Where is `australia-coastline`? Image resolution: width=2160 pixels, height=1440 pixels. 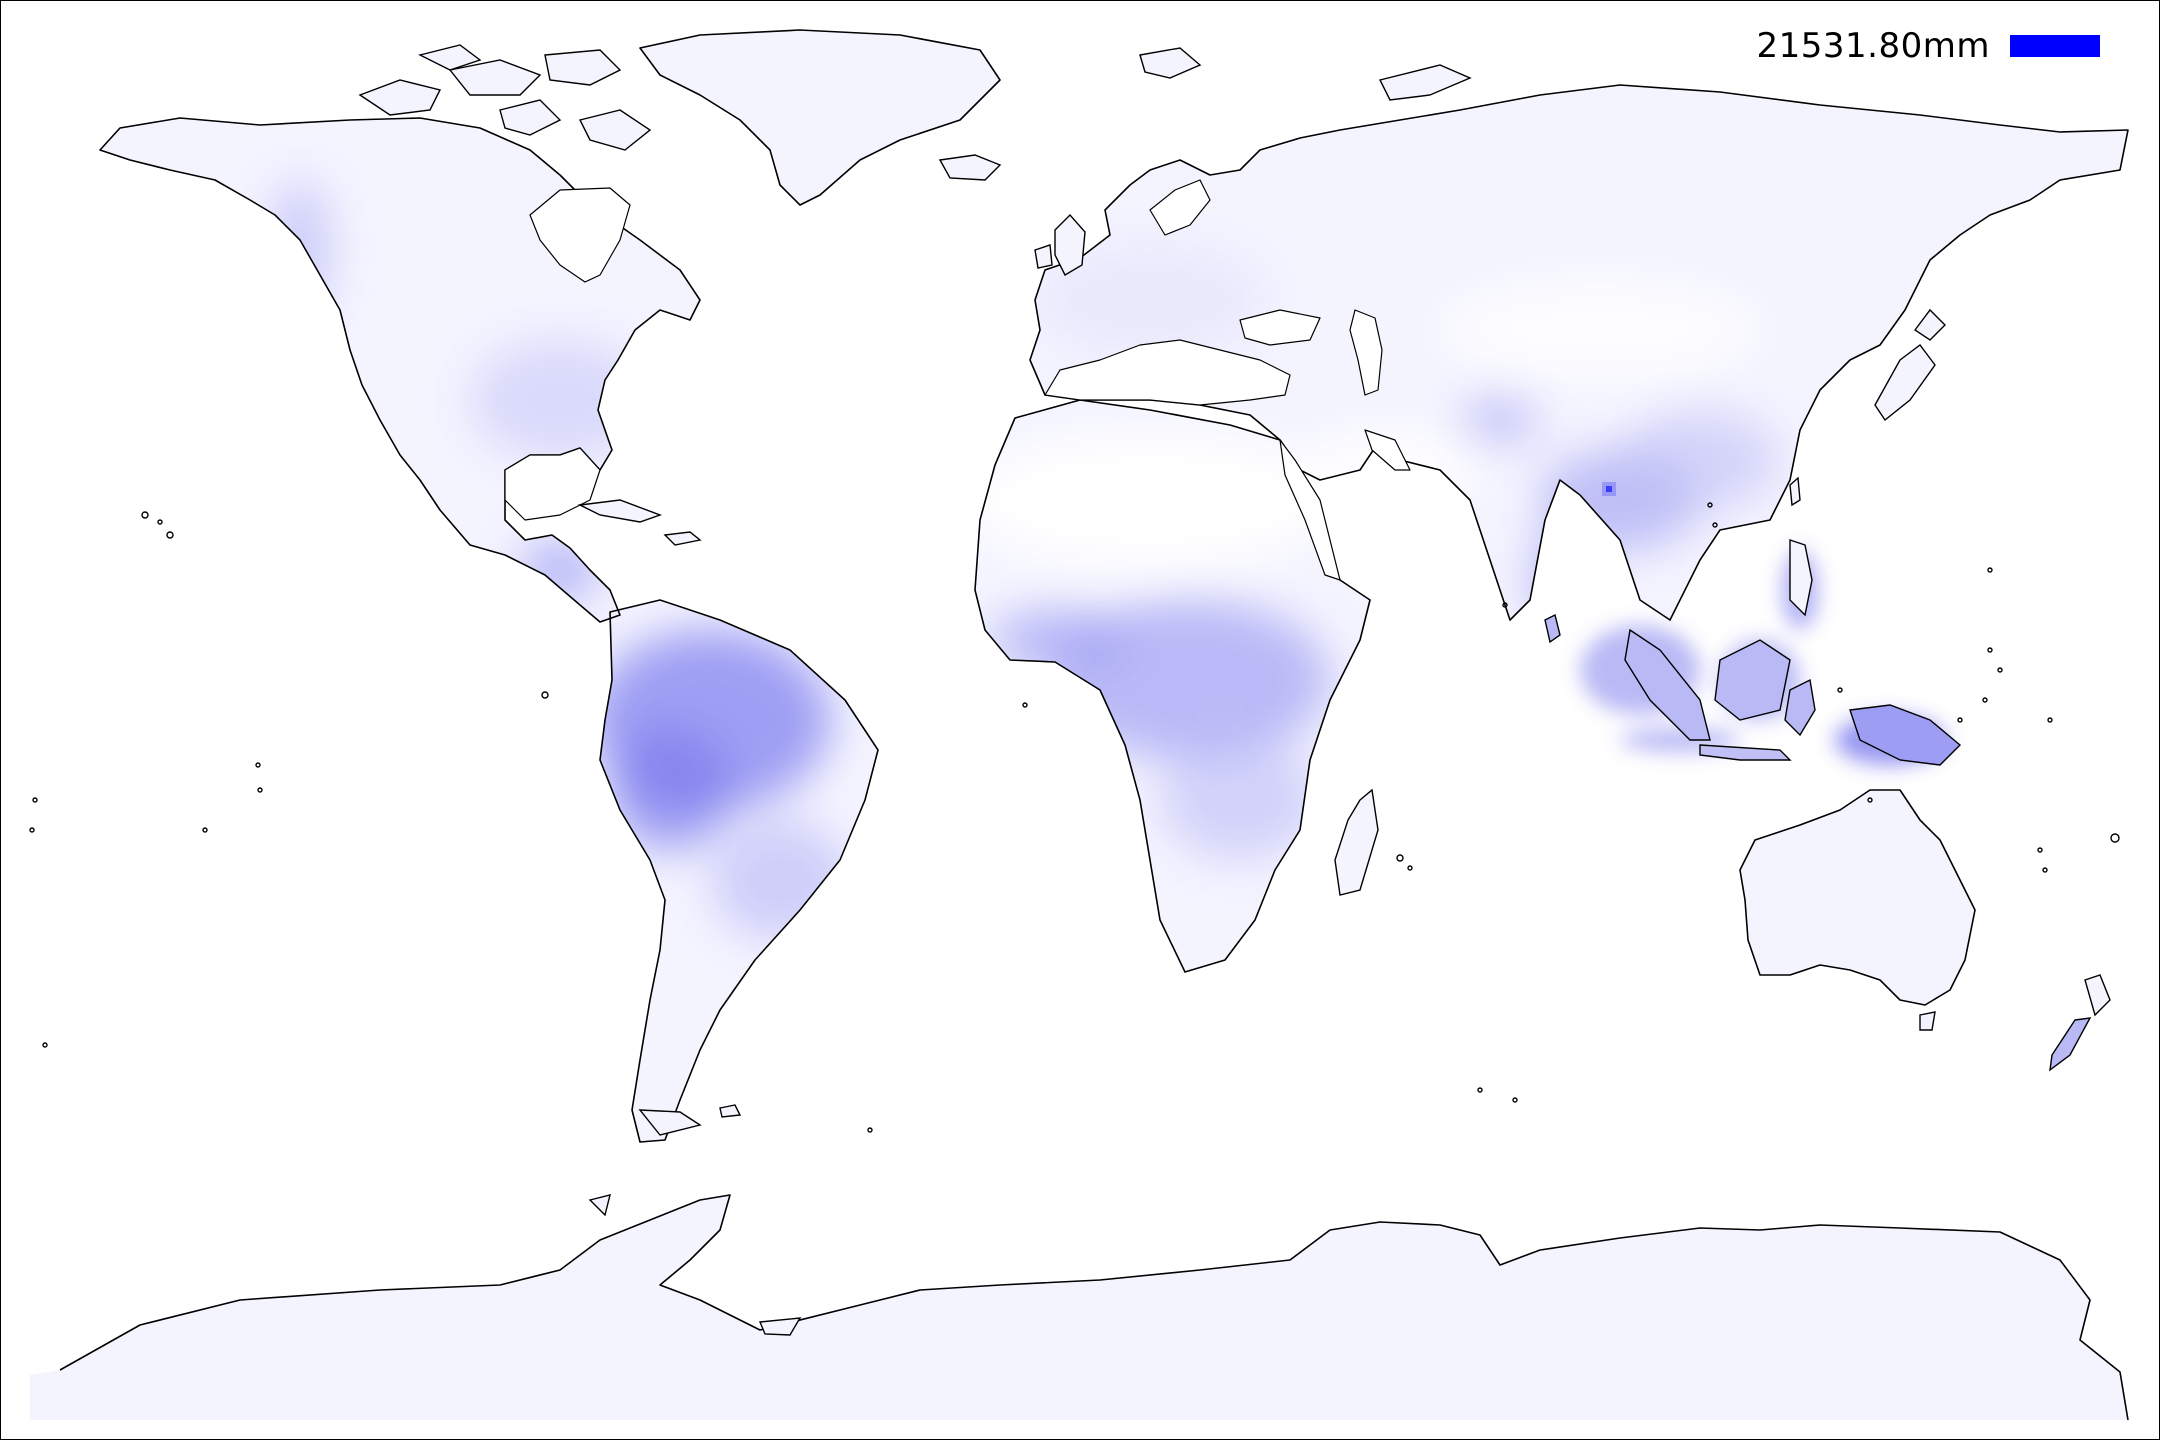
australia-coastline is located at coordinates (1857, 897).